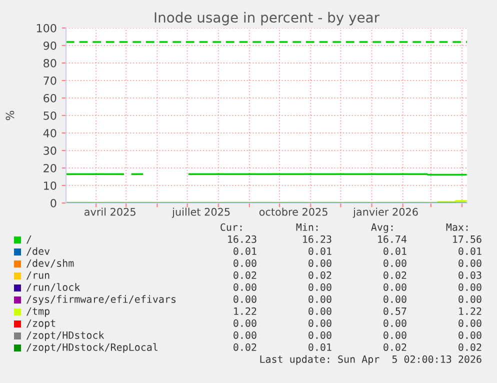 The width and height of the screenshot is (497, 383). What do you see at coordinates (385, 213) in the screenshot?
I see `x-tick-label: janvier 2026` at bounding box center [385, 213].